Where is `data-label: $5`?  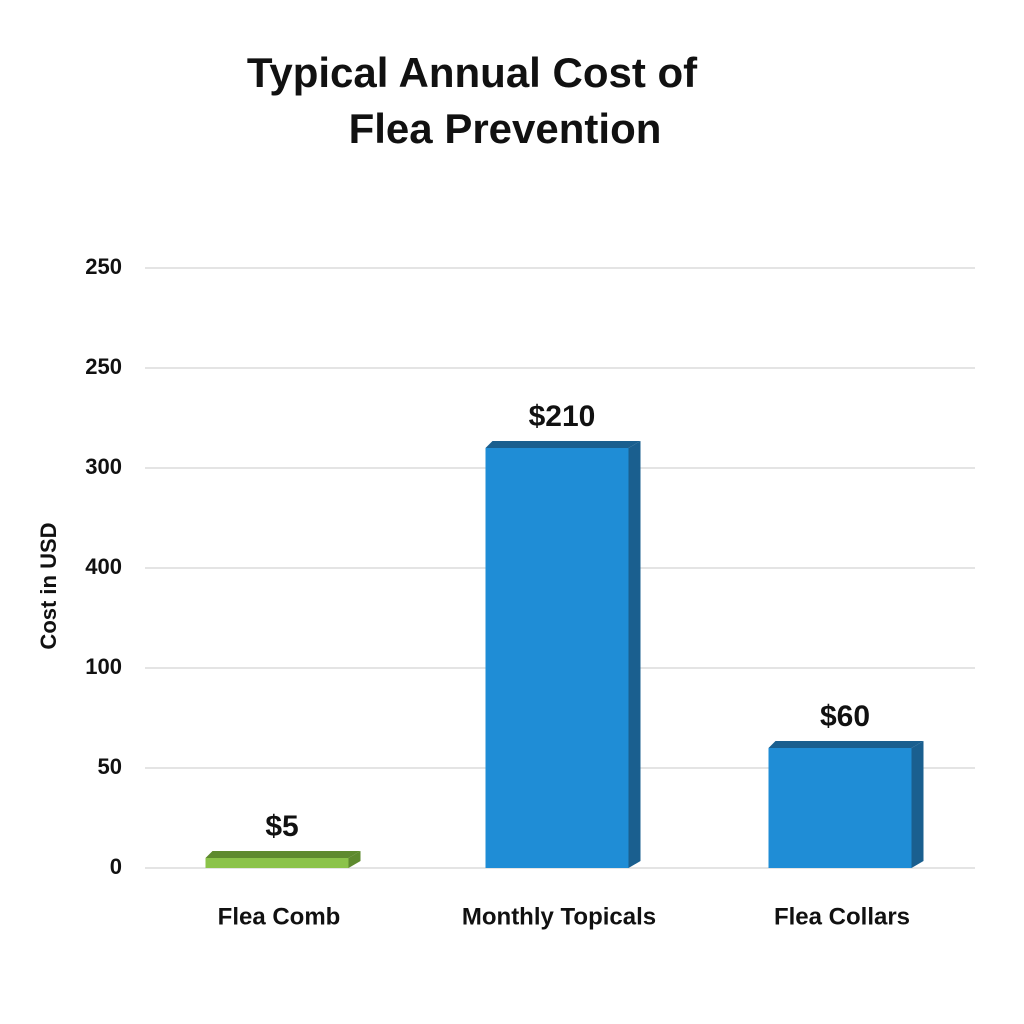
data-label: $5 is located at coordinates (281, 826).